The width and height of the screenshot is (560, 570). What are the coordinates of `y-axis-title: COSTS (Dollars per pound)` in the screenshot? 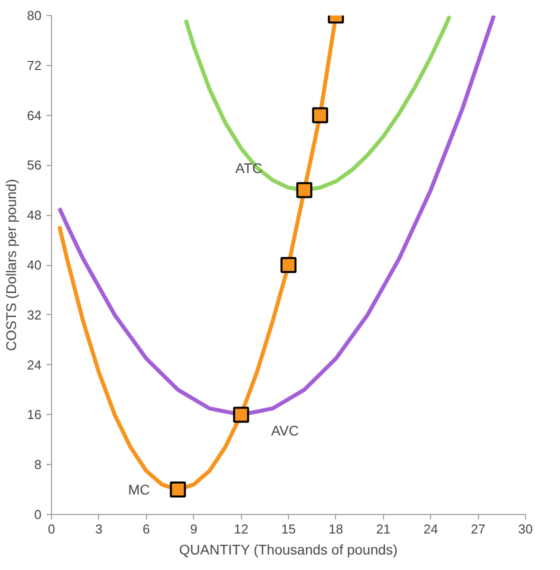 It's located at (11, 265).